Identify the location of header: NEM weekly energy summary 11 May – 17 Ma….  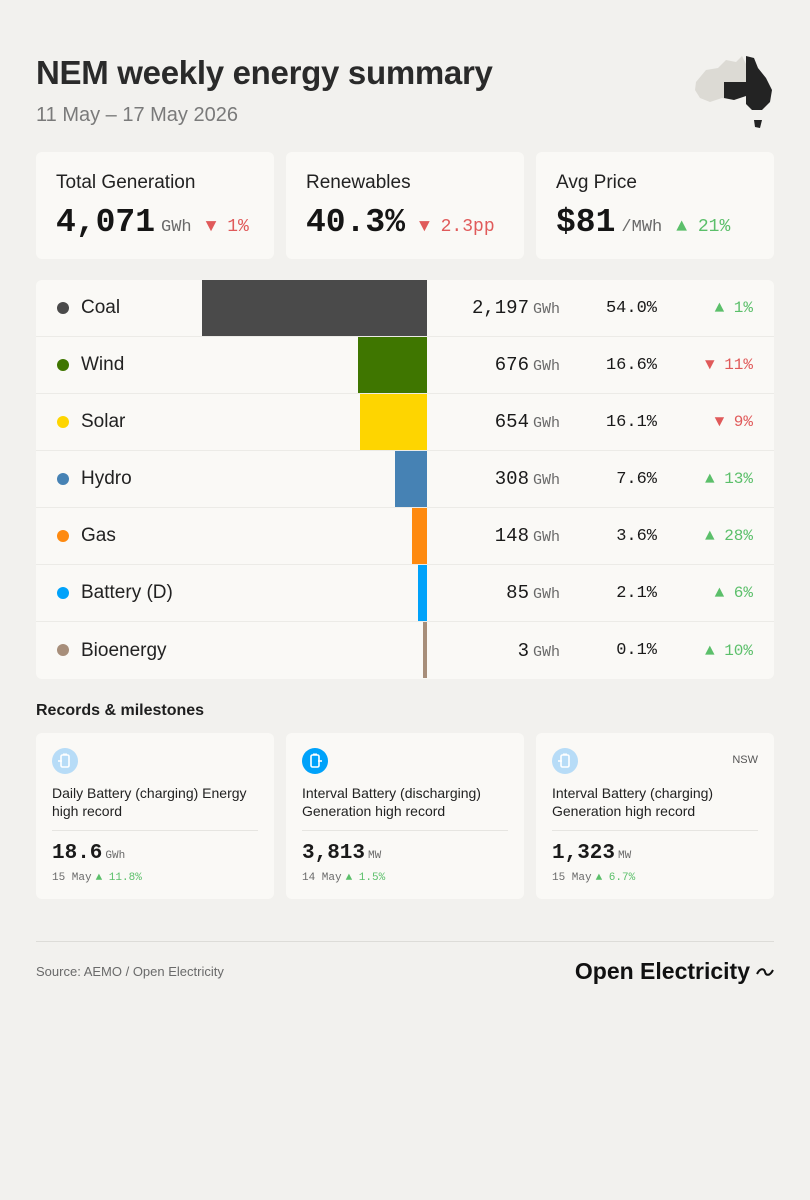
(264, 90).